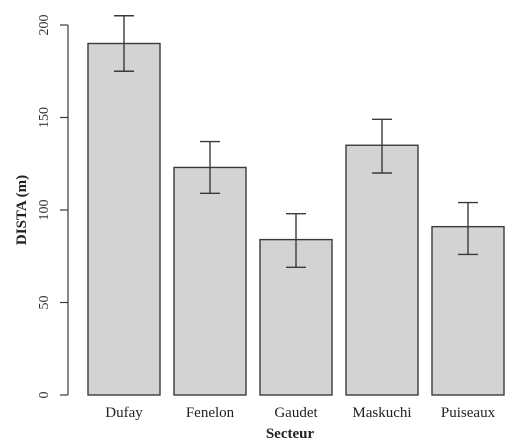 Image resolution: width=519 pixels, height=442 pixels. Describe the element at coordinates (44, 210) in the screenshot. I see `y-tick-label: 100` at that location.